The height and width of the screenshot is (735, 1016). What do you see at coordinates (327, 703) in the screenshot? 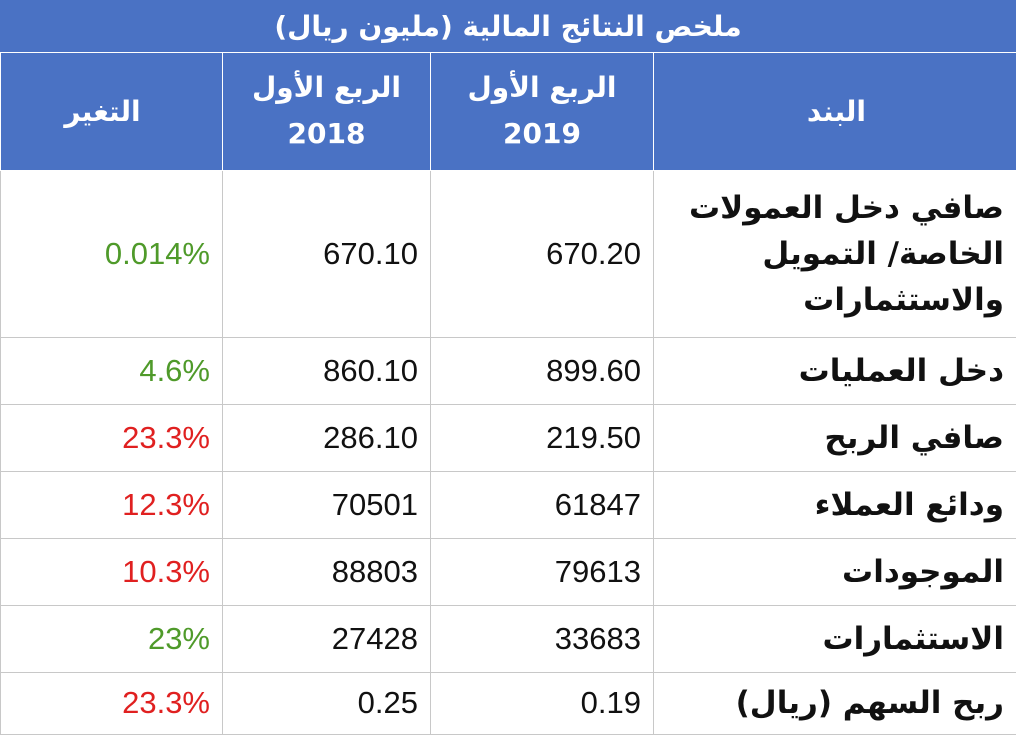
I see `q1-2018-cell: 0.25` at bounding box center [327, 703].